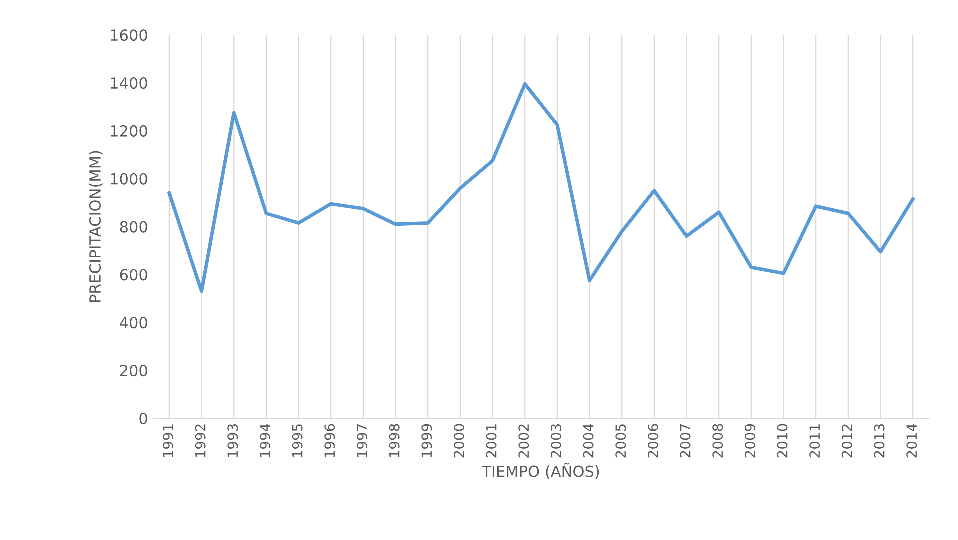 The image size is (958, 540). Describe the element at coordinates (588, 441) in the screenshot. I see `x-tick-label: 2004` at that location.